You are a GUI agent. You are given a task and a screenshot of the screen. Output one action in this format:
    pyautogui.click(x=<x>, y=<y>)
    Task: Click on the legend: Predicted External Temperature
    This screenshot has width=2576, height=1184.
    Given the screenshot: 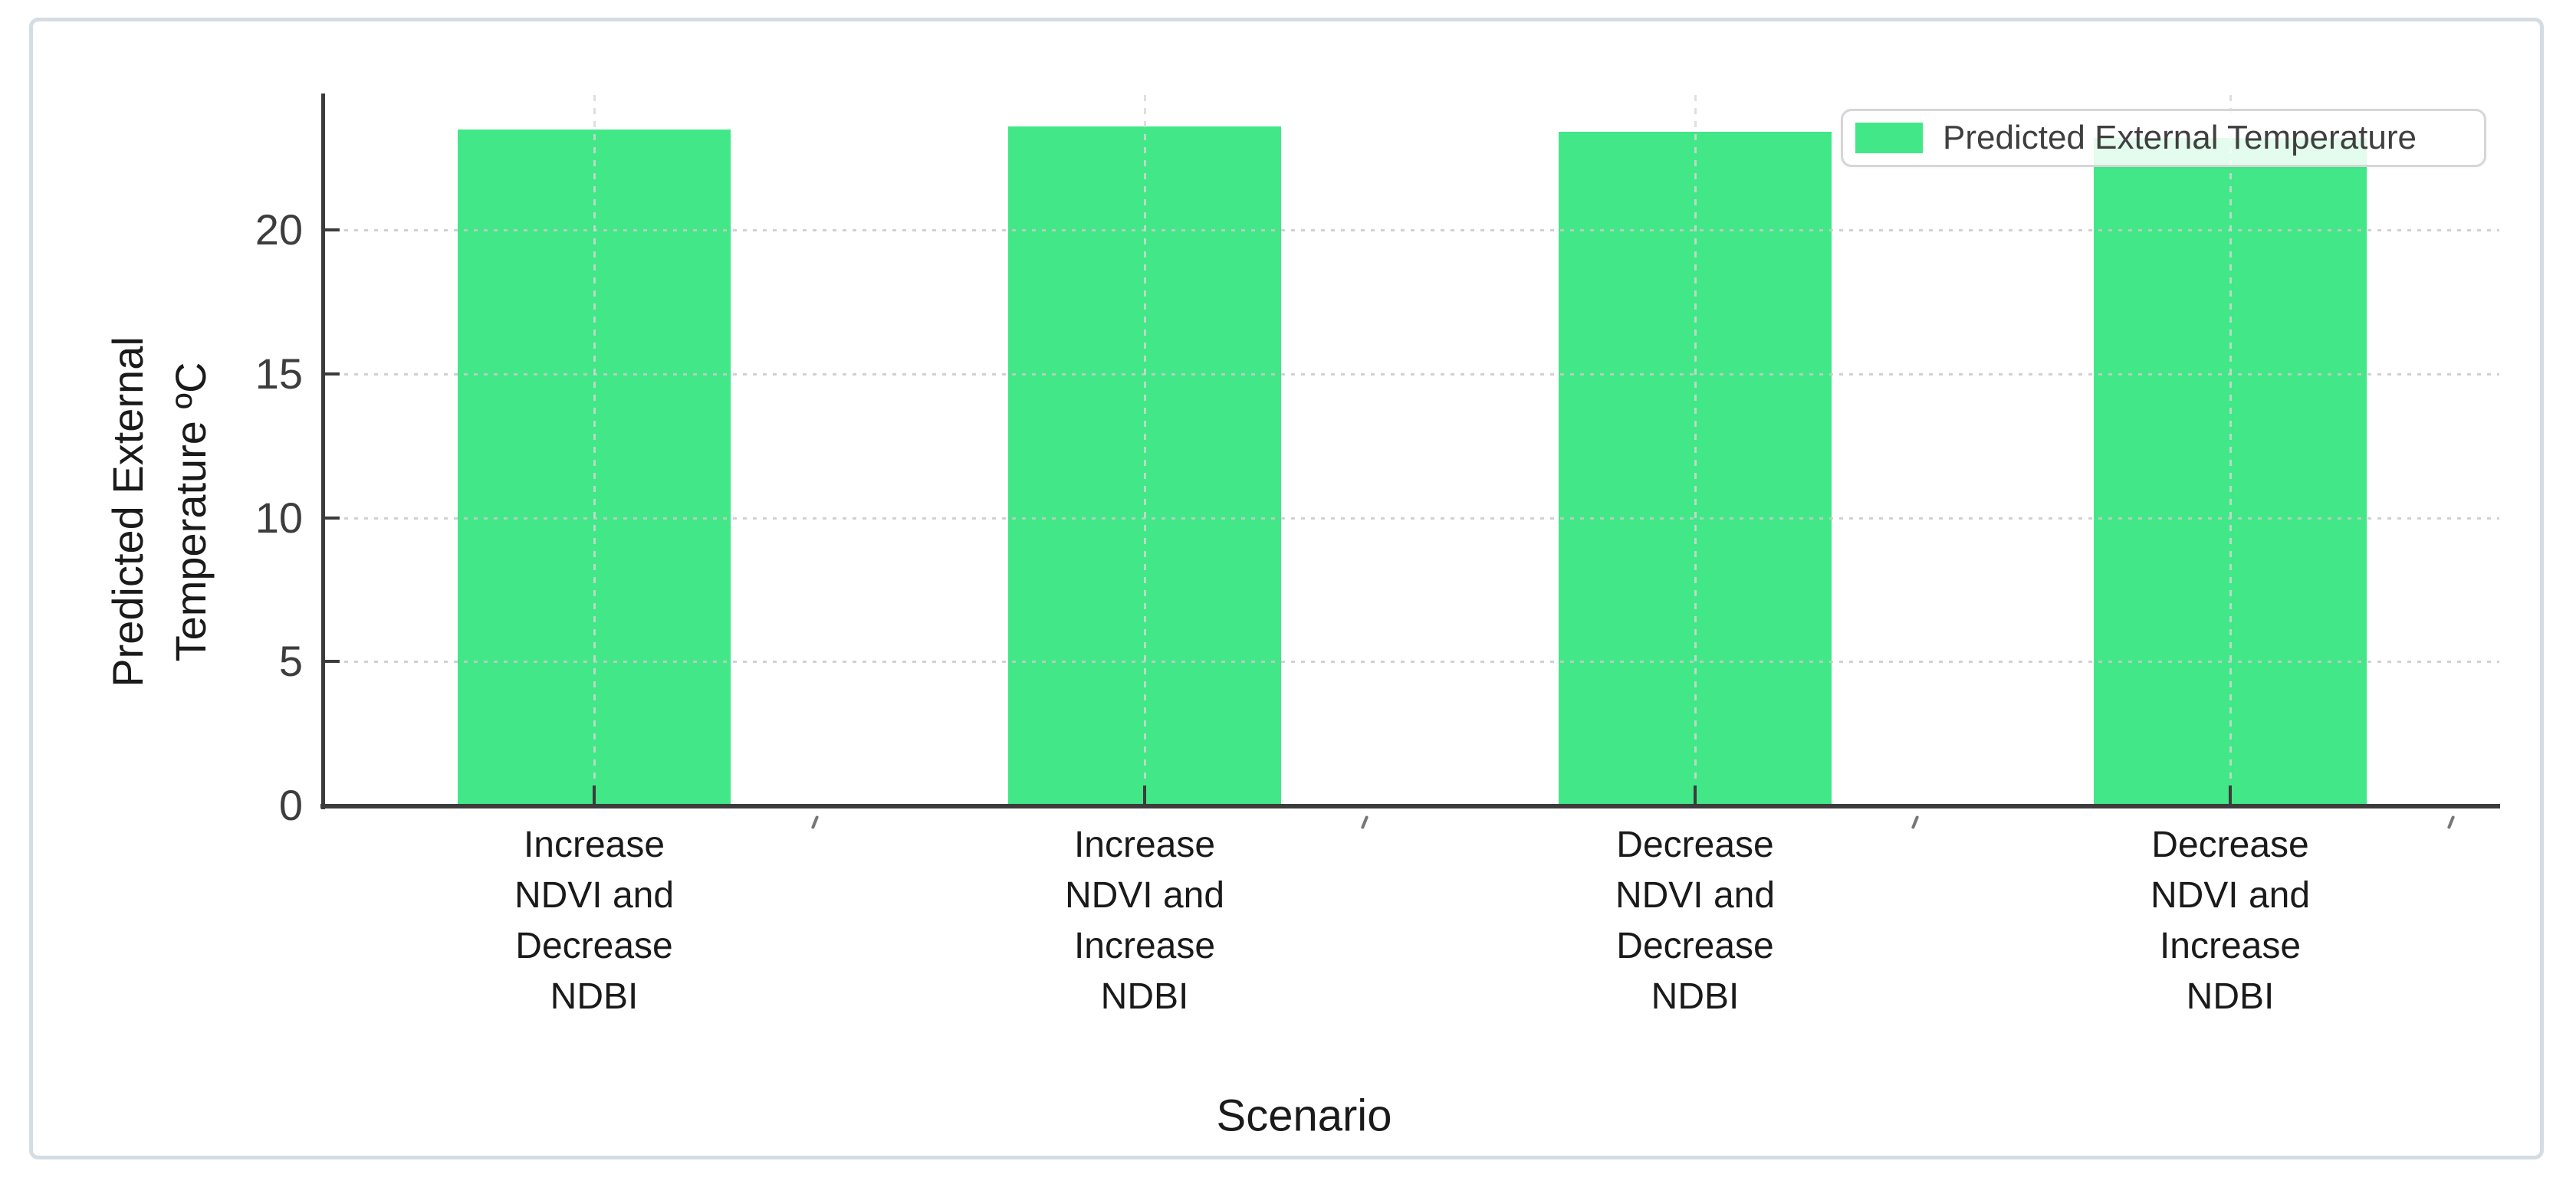 What is the action you would take?
    pyautogui.click(x=2163, y=138)
    